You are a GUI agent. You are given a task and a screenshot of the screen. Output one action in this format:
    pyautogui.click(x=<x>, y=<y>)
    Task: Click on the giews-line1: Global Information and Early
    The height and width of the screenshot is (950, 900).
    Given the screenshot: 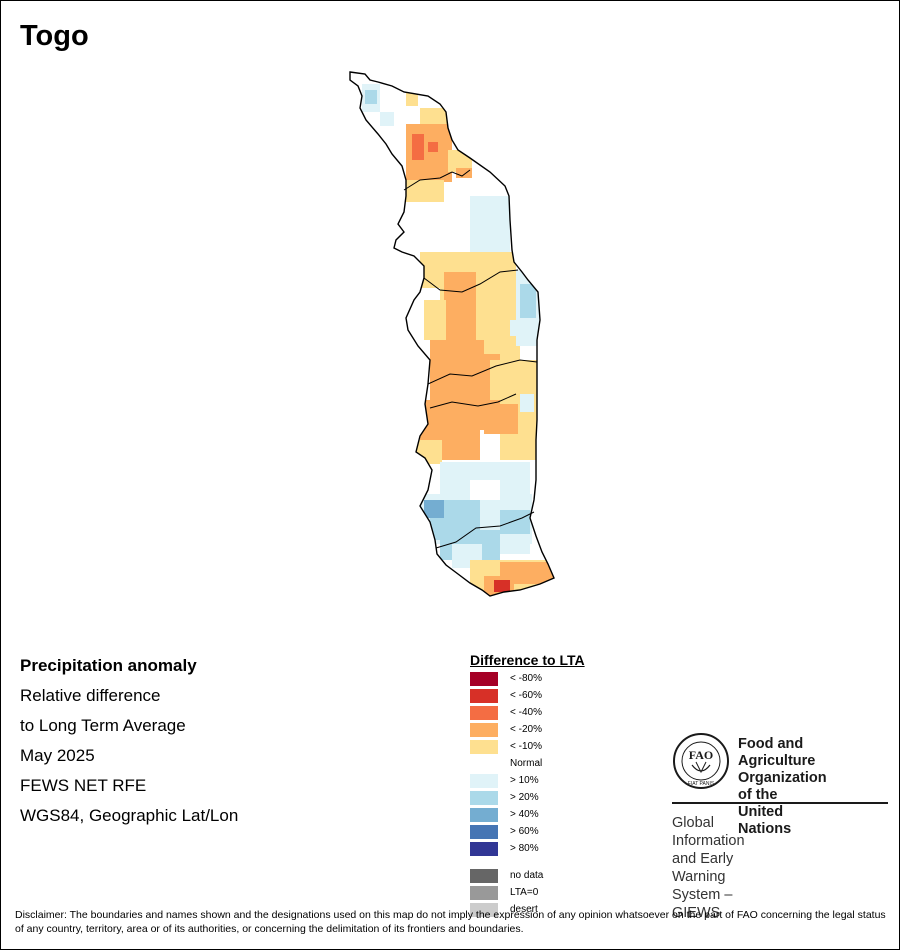 What is the action you would take?
    pyautogui.click(x=708, y=841)
    